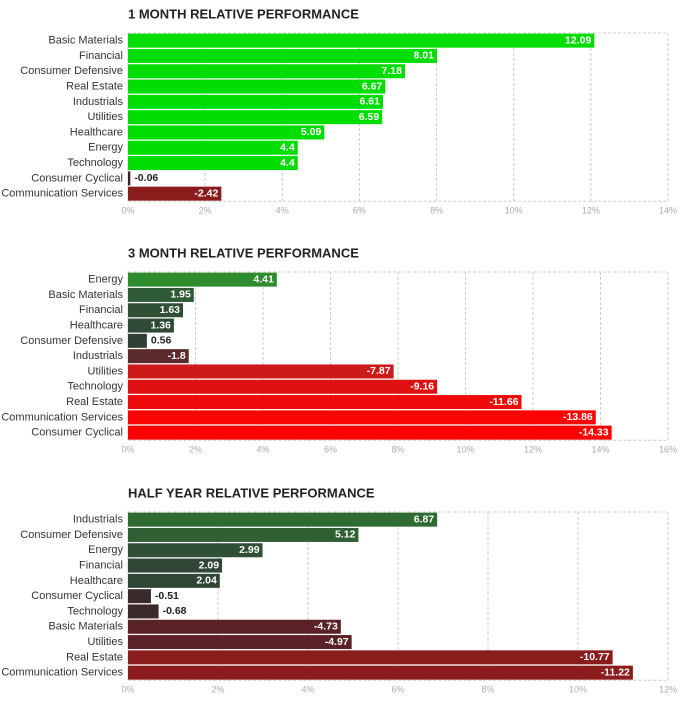 The height and width of the screenshot is (711, 687). I want to click on value-label: -4.73, so click(326, 627).